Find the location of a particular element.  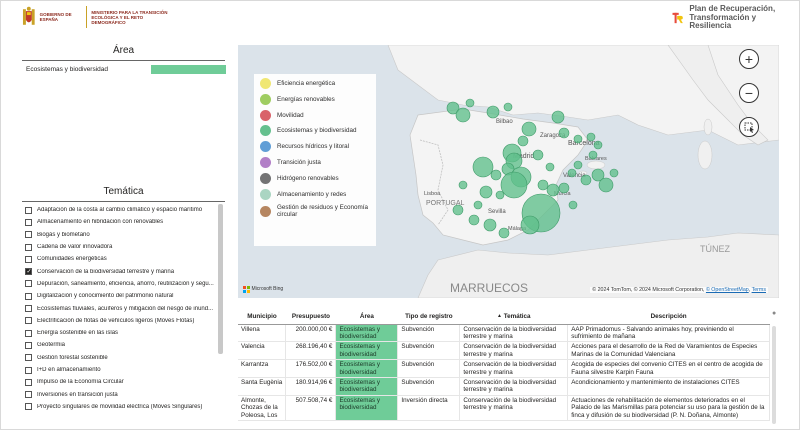

legend-item: Energías renovables is located at coordinates (315, 99).